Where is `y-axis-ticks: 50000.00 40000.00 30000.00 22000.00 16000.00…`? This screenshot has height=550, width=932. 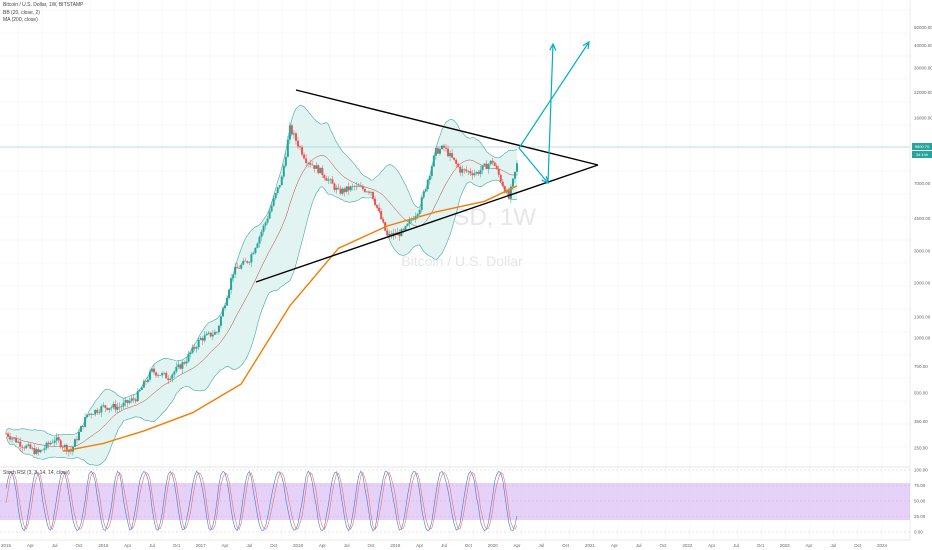
y-axis-ticks: 50000.00 40000.00 30000.00 22000.00 16000.00… is located at coordinates (923, 237).